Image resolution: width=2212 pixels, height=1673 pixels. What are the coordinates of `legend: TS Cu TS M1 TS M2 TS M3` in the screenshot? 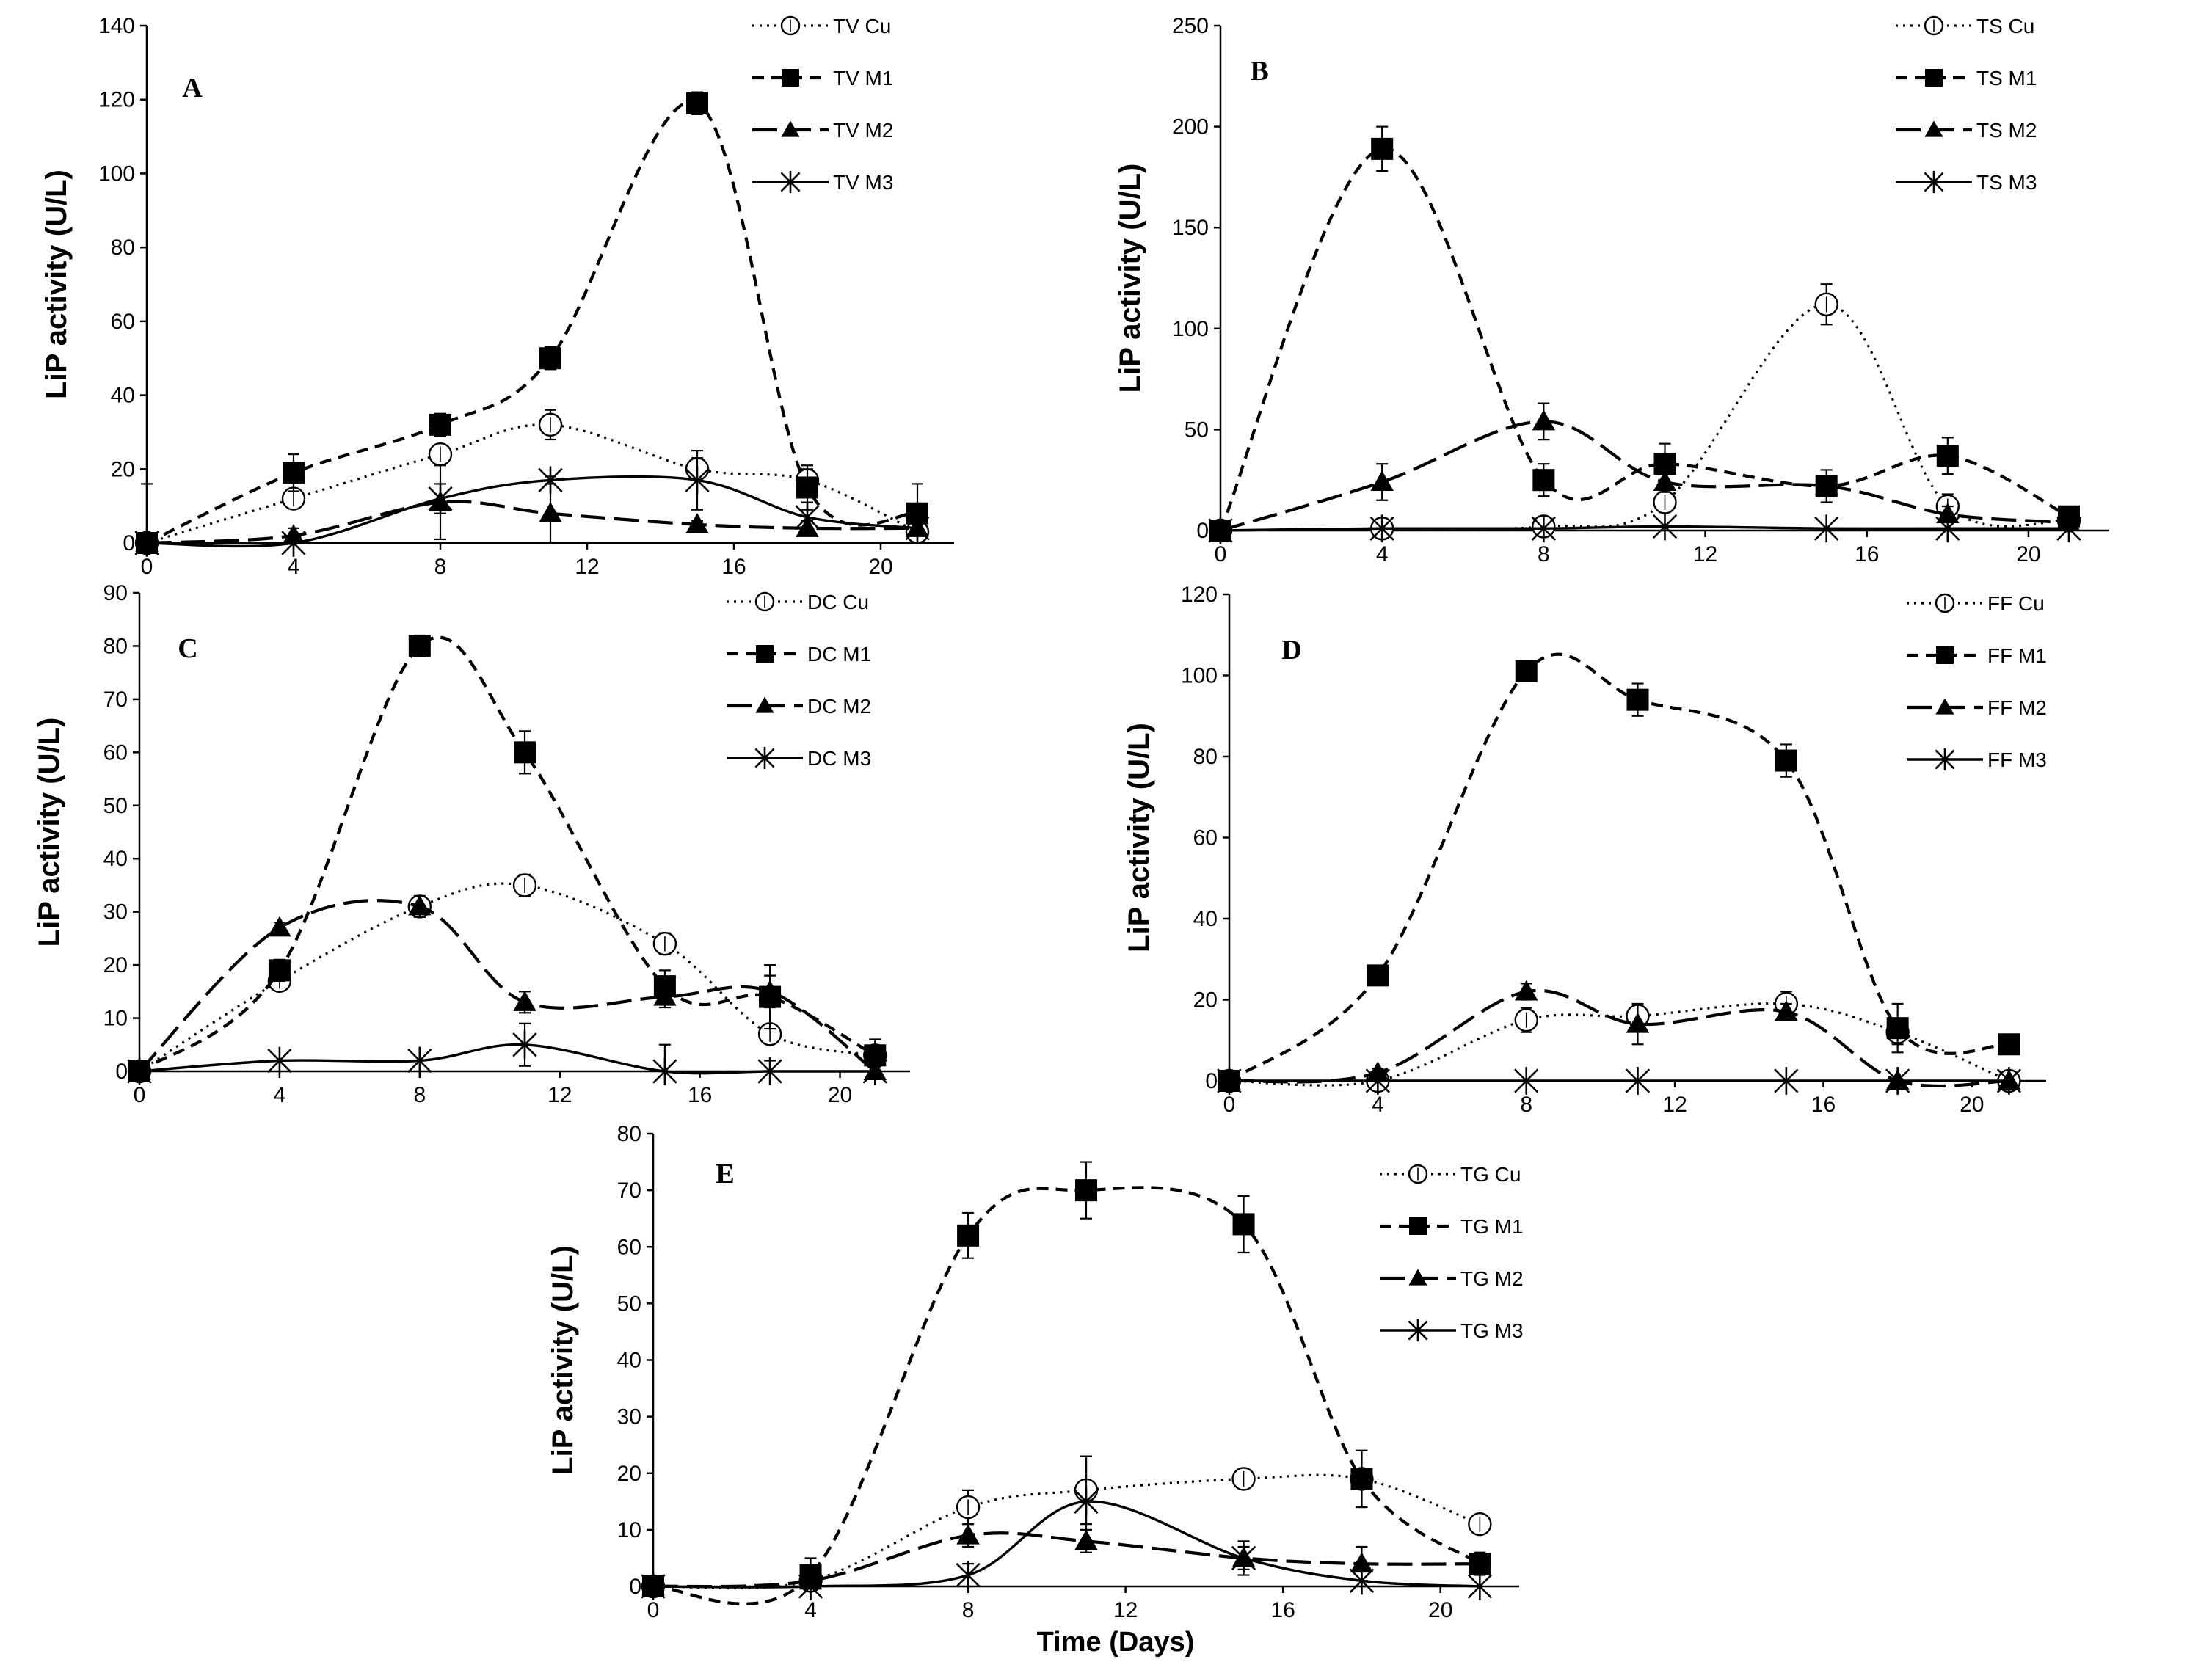 It's located at (1966, 105).